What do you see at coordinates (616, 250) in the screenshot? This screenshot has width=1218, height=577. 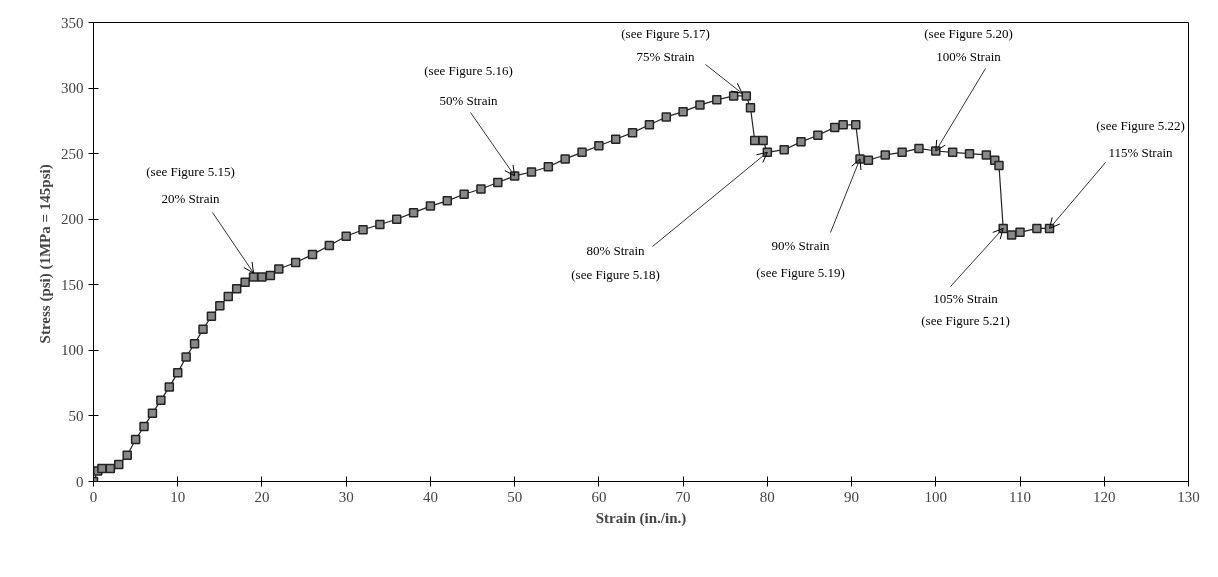 I see `annotation: 80% Strain` at bounding box center [616, 250].